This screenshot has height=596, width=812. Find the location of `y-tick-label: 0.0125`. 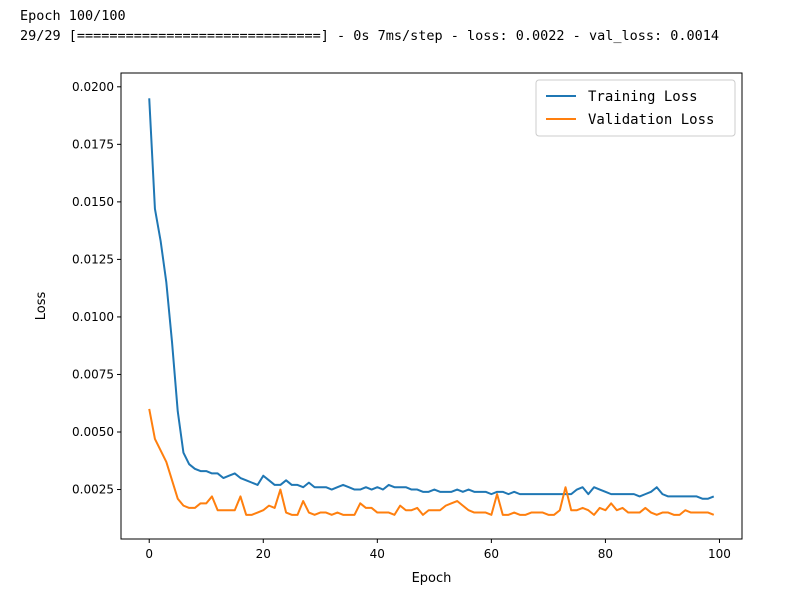

y-tick-label: 0.0125 is located at coordinates (93, 259).